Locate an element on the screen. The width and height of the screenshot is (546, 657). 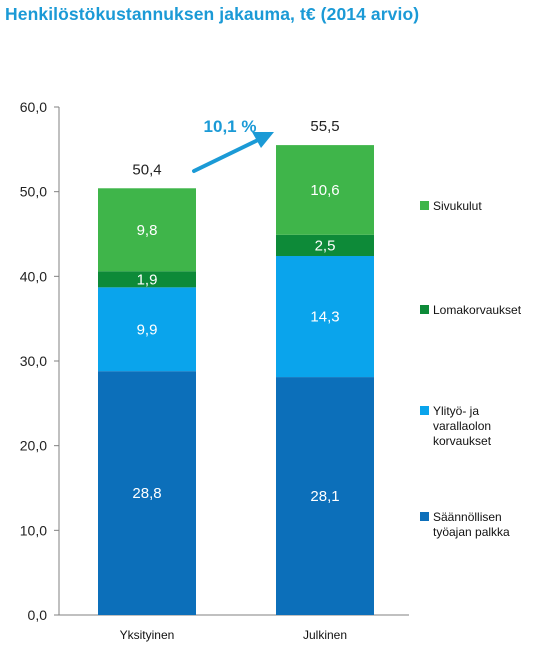
data-label: 28,8 is located at coordinates (146, 493).